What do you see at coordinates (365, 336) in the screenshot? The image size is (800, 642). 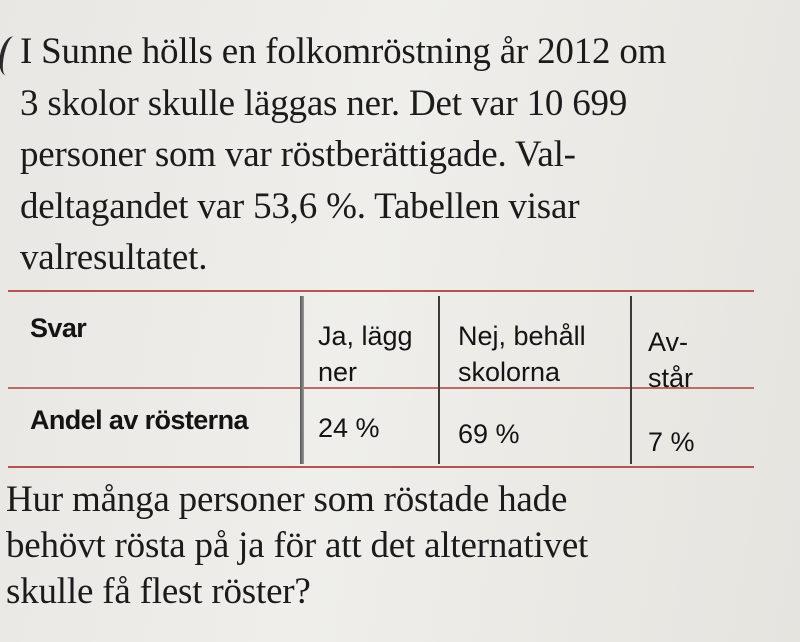 I see `header-ja-line-1: Ja, lägg` at bounding box center [365, 336].